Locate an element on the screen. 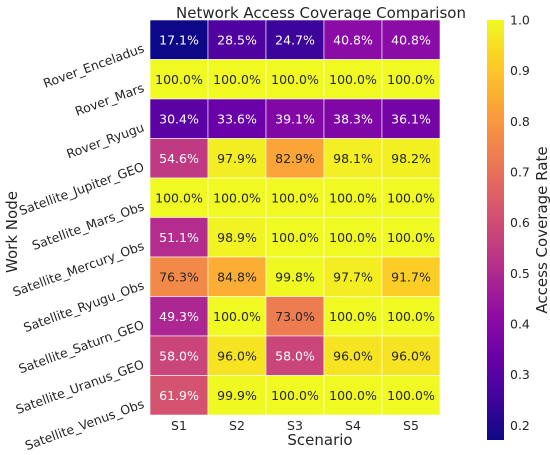 The width and height of the screenshot is (550, 455). y-tick-label: Rover_Mars is located at coordinates (109, 99).